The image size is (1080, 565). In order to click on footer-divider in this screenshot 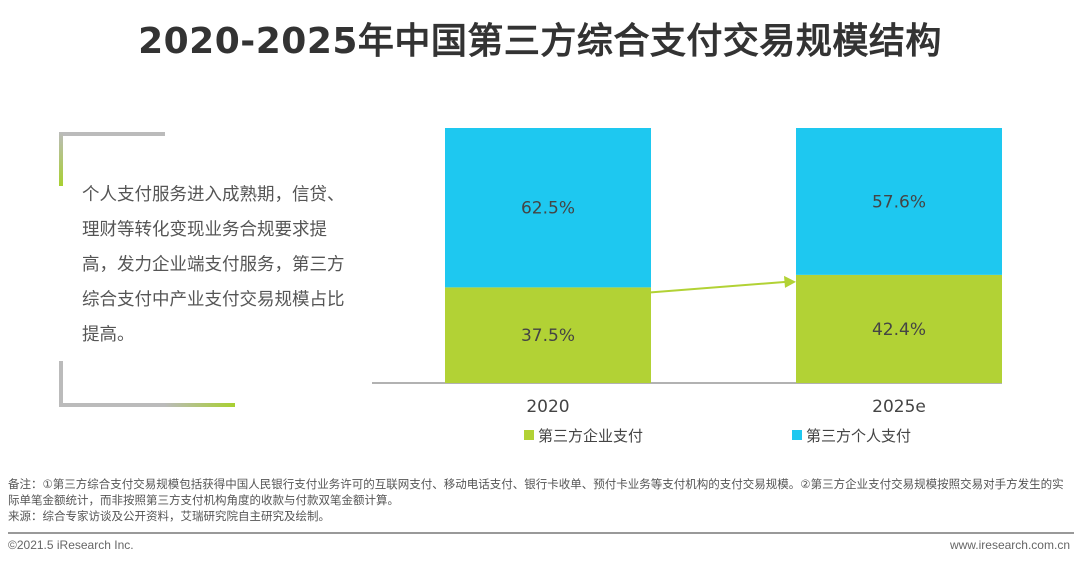, I will do `click(541, 533)`.